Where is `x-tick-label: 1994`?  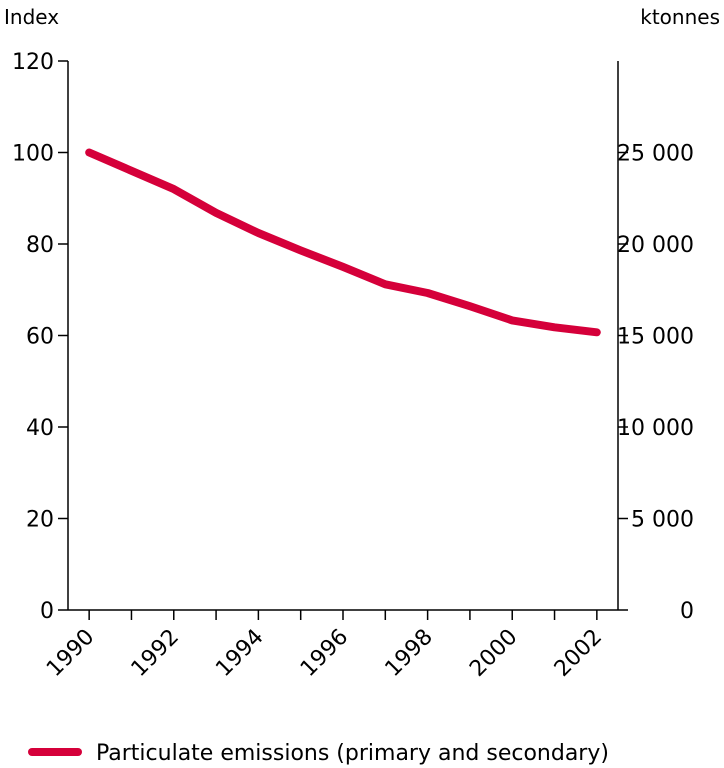 x-tick-label: 1994 is located at coordinates (239, 653).